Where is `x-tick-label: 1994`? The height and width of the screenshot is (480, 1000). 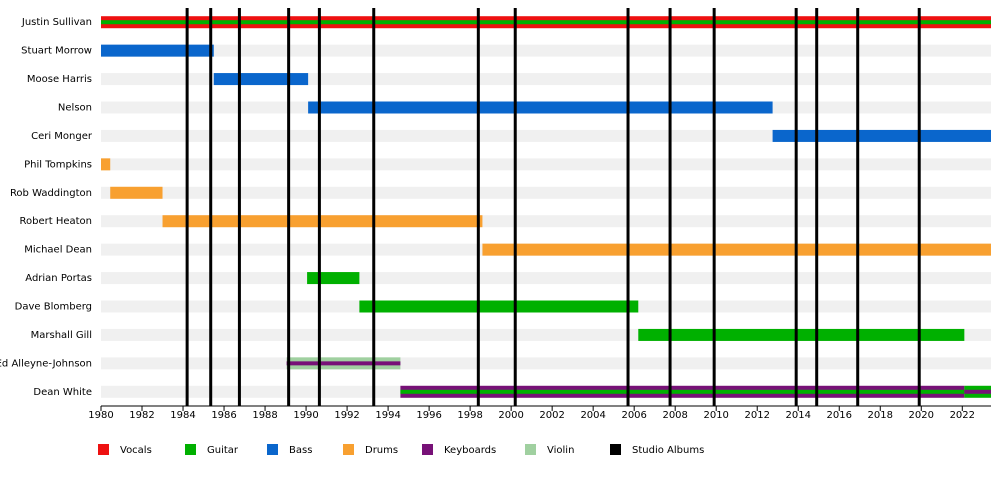 x-tick-label: 1994 is located at coordinates (387, 415).